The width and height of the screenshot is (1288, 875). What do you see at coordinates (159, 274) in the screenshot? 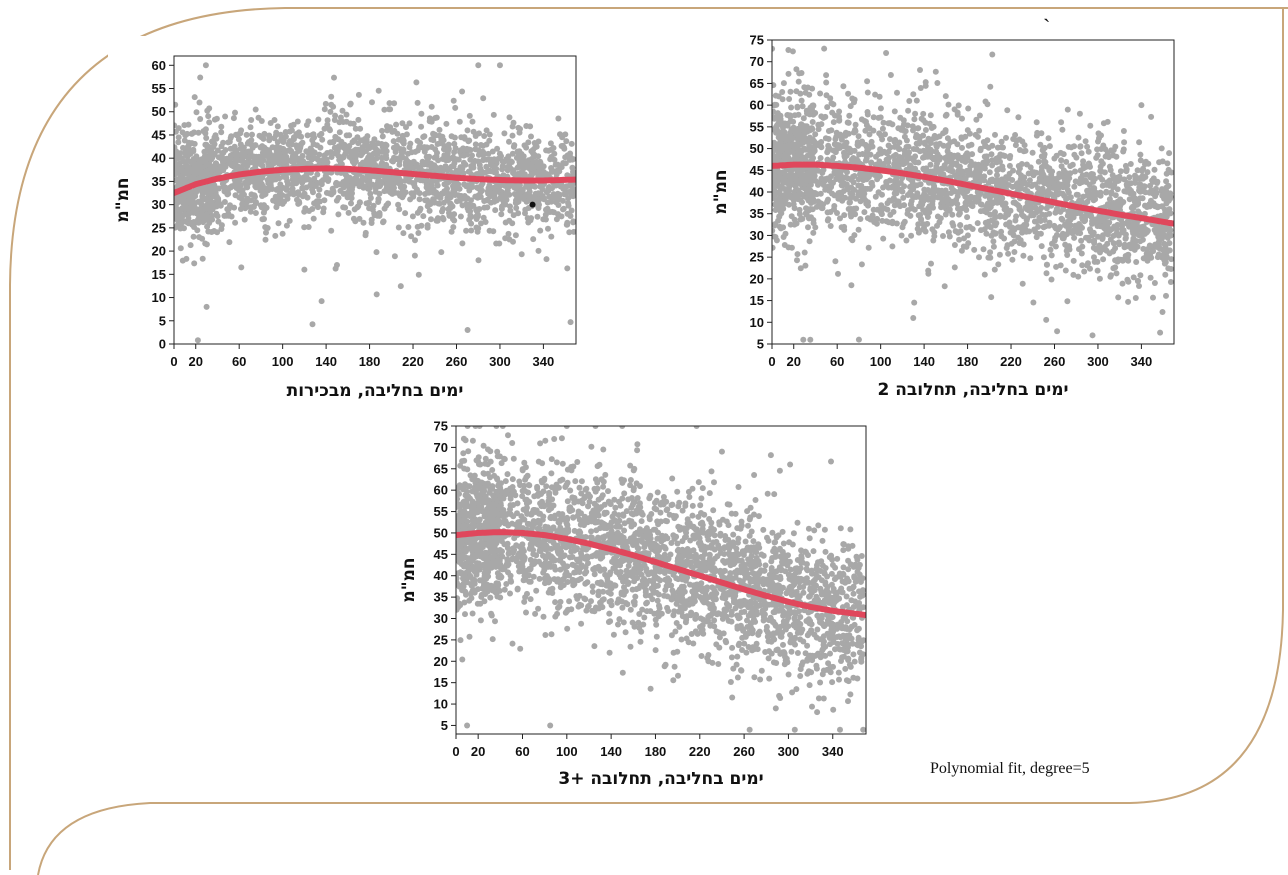
I see `y-tick-label: 15` at bounding box center [159, 274].